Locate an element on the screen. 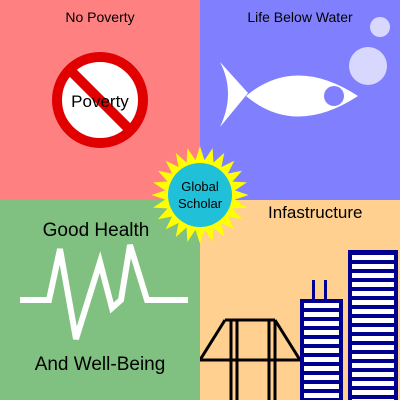  heartbeat-icon is located at coordinates (104, 292).